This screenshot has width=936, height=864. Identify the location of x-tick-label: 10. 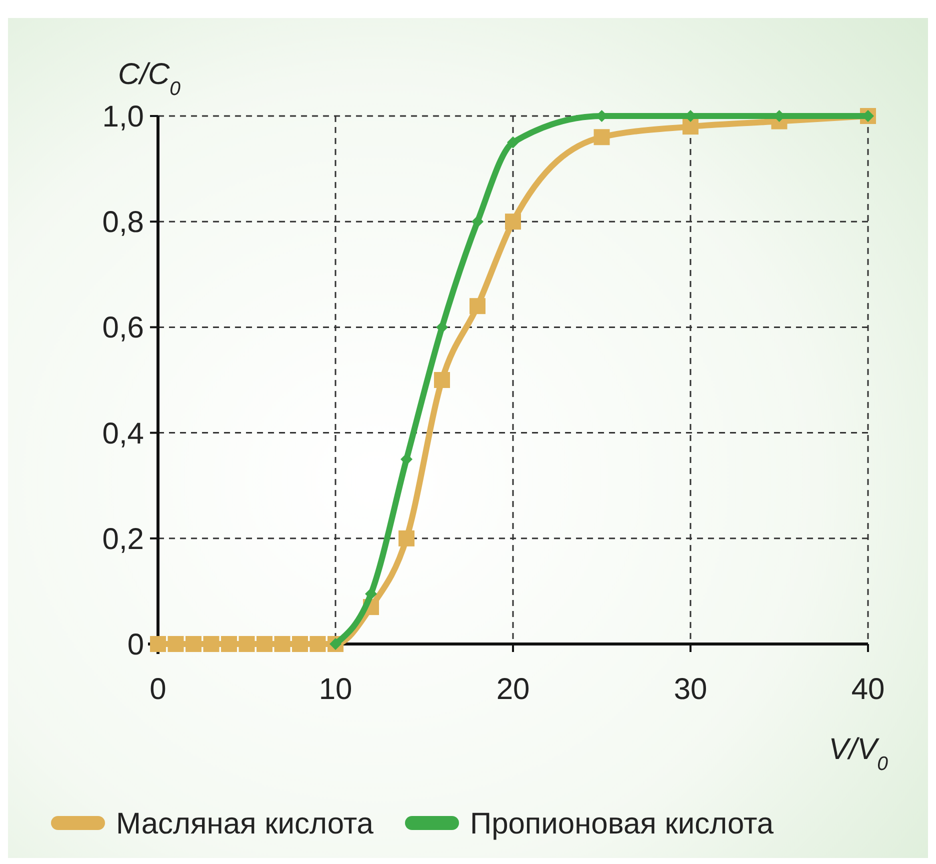
(335, 689).